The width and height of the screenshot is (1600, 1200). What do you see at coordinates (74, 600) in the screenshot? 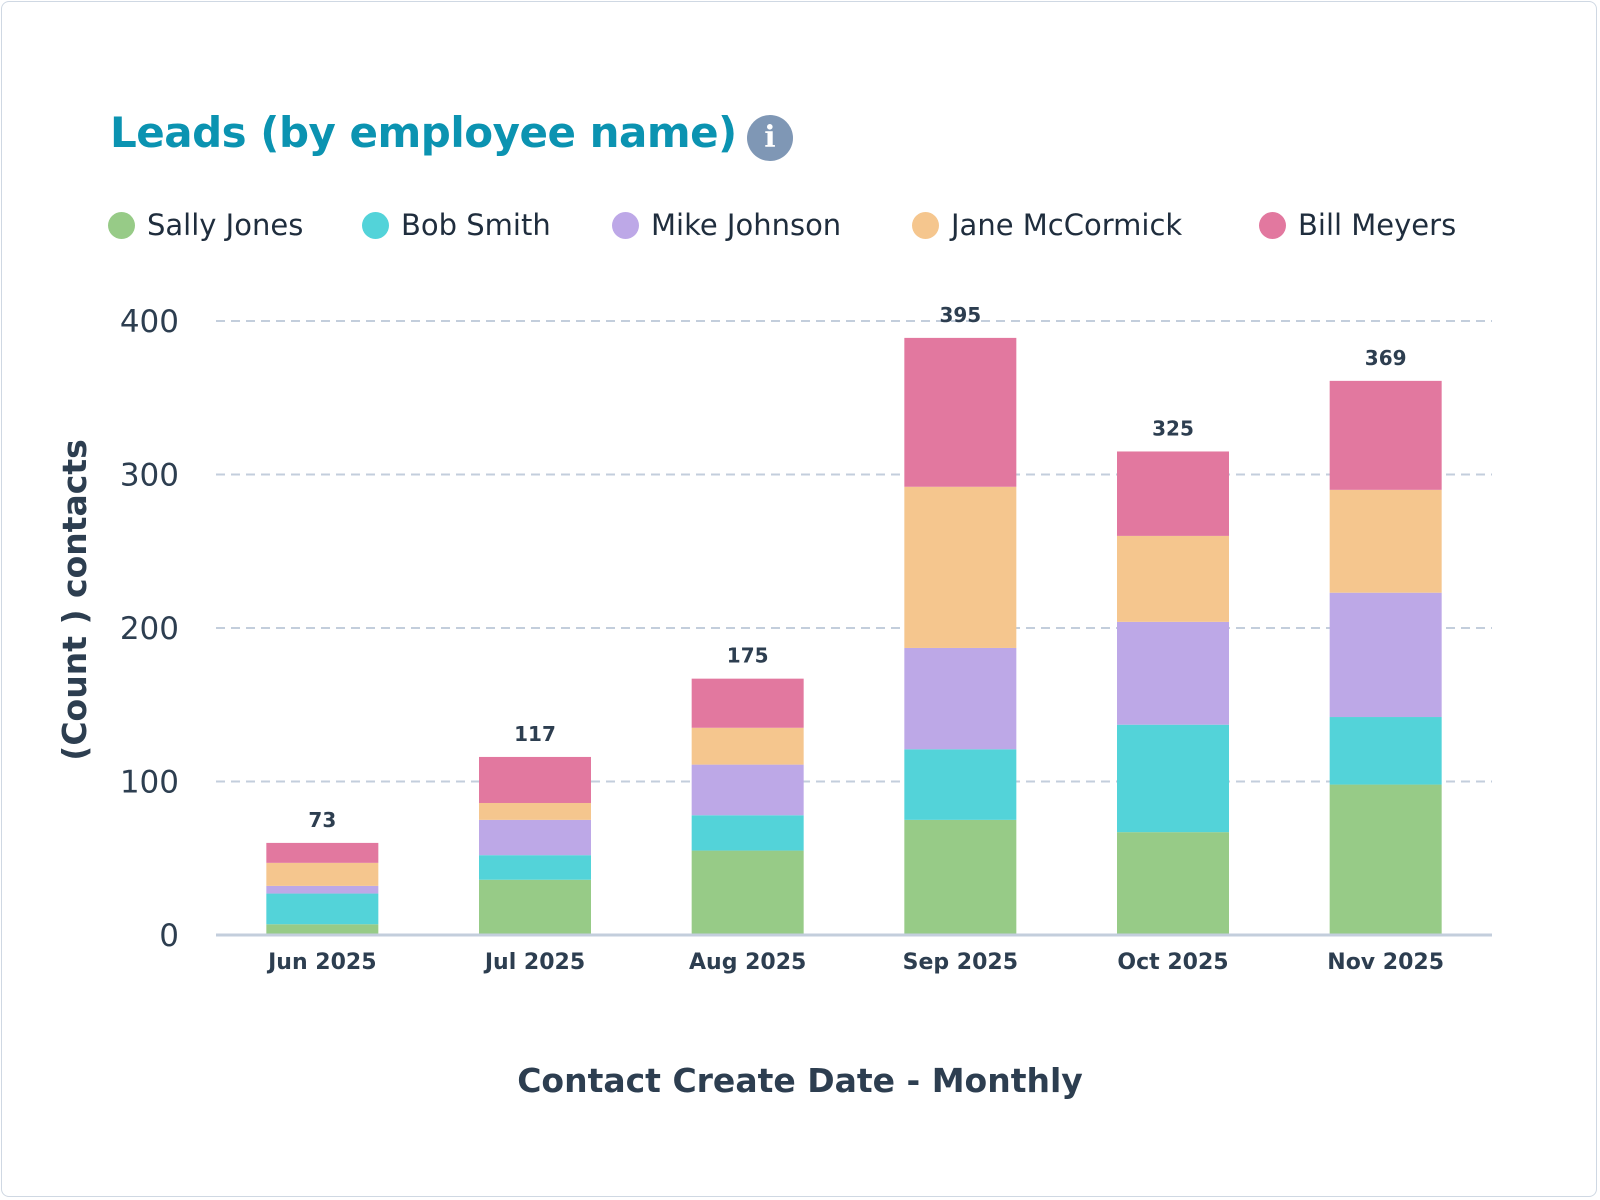
I see `y-axis-title: (Count ) contacts` at bounding box center [74, 600].